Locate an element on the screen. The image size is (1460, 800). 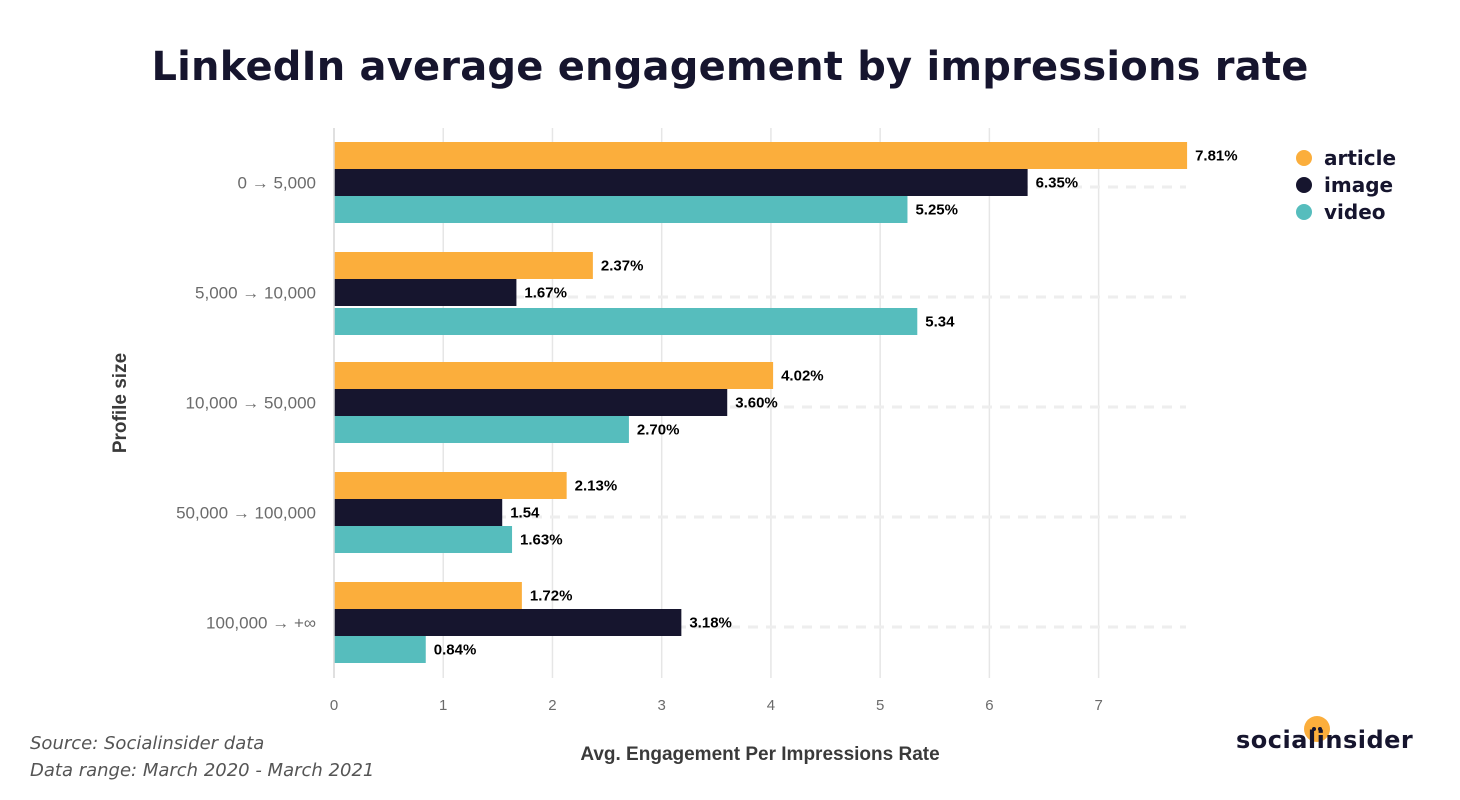
y-category-label: 0 → 5,000 is located at coordinates (277, 183).